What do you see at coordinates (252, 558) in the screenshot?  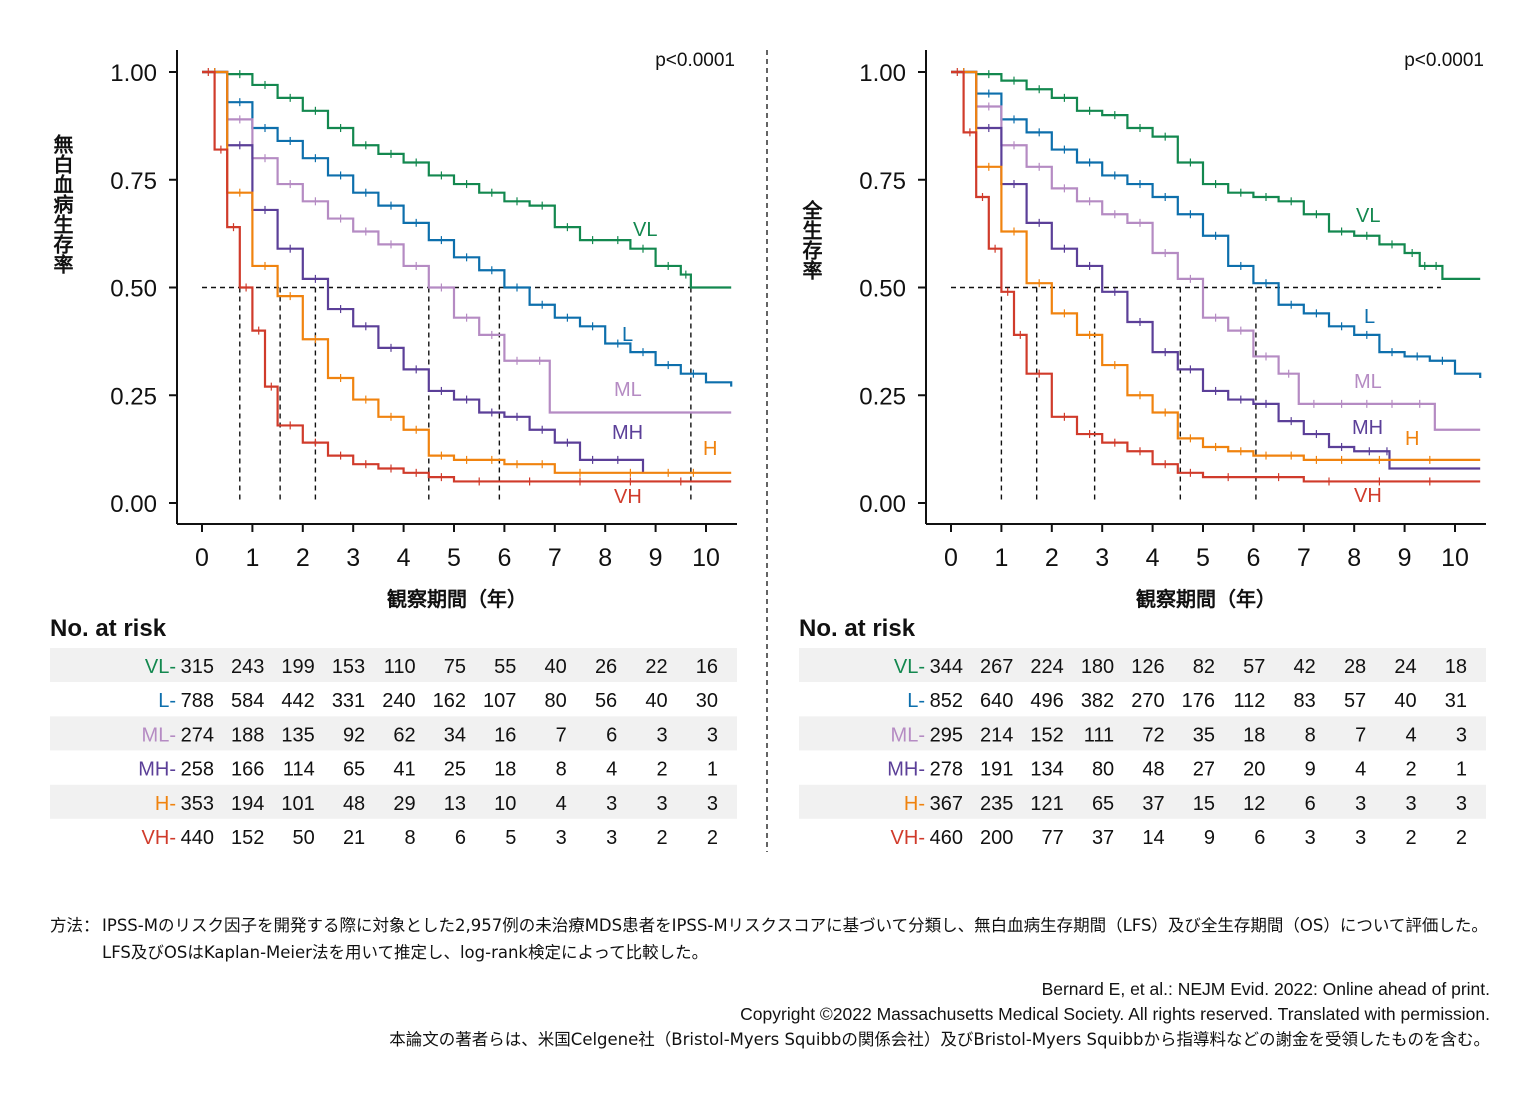 I see `x-tick-label: 1` at bounding box center [252, 558].